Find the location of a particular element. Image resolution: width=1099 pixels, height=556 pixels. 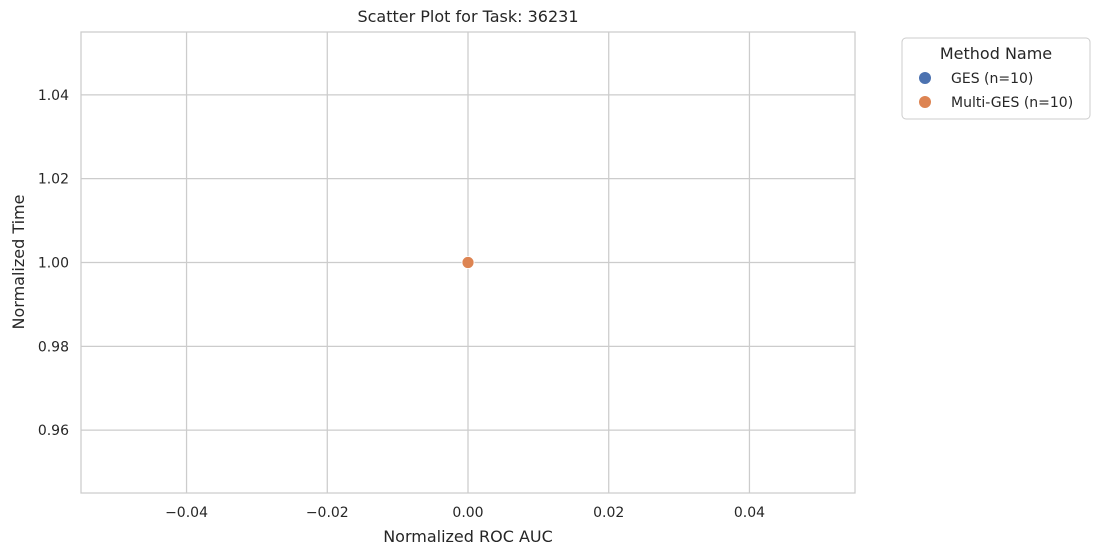

y-tick-label: 1.02 is located at coordinates (53, 180).